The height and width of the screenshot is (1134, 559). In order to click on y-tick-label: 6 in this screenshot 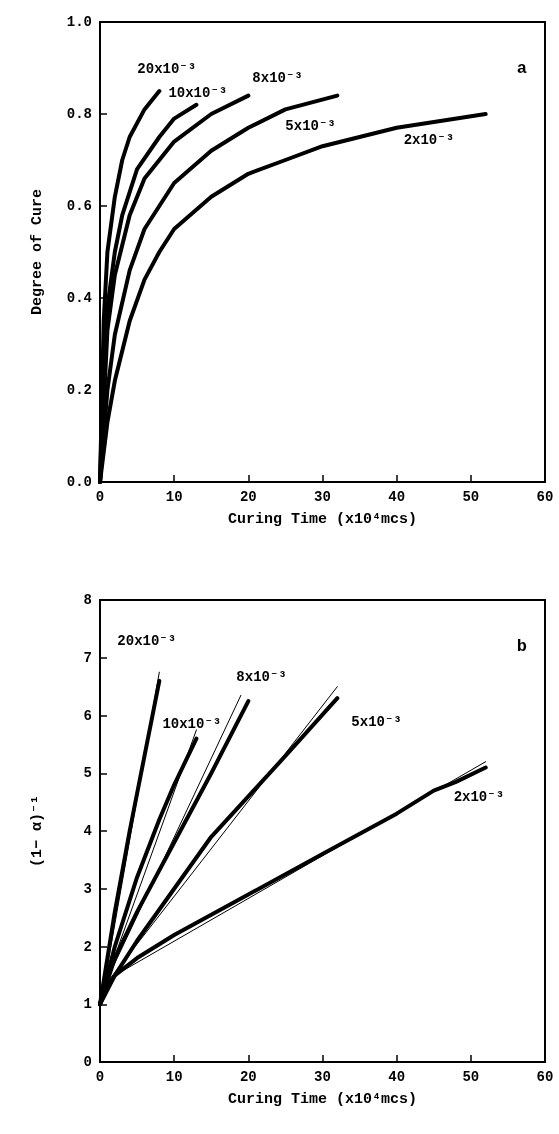, I will do `click(87, 715)`.